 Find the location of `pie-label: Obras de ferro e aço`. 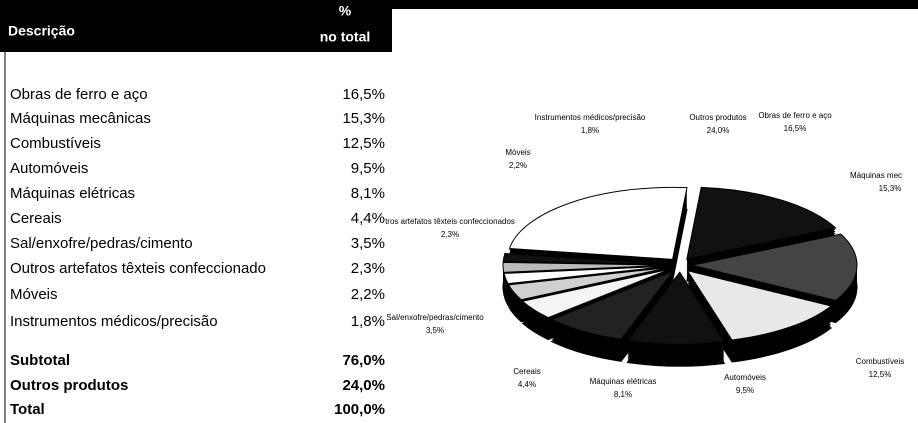

pie-label: Obras de ferro e aço is located at coordinates (795, 115).